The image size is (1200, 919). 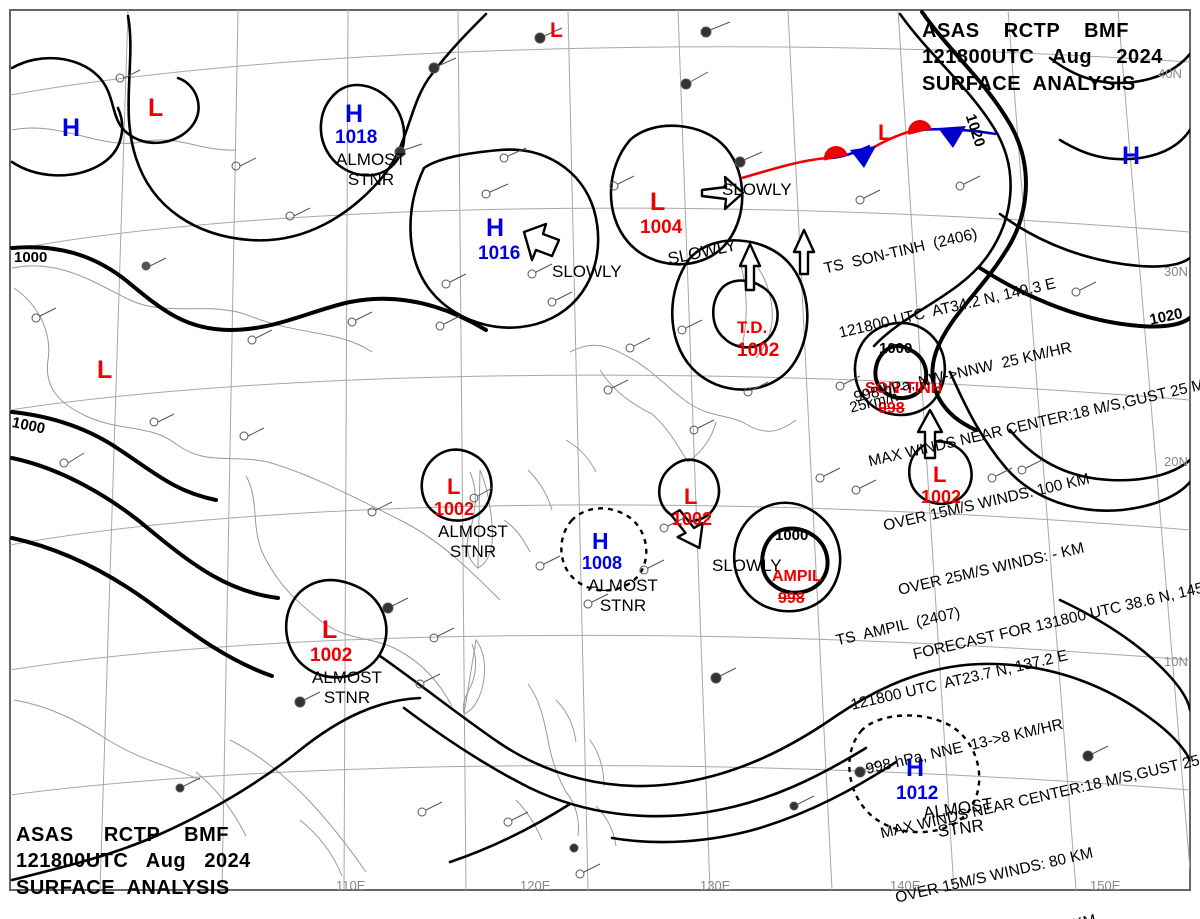 I want to click on motion-arrows, so click(x=733, y=362).